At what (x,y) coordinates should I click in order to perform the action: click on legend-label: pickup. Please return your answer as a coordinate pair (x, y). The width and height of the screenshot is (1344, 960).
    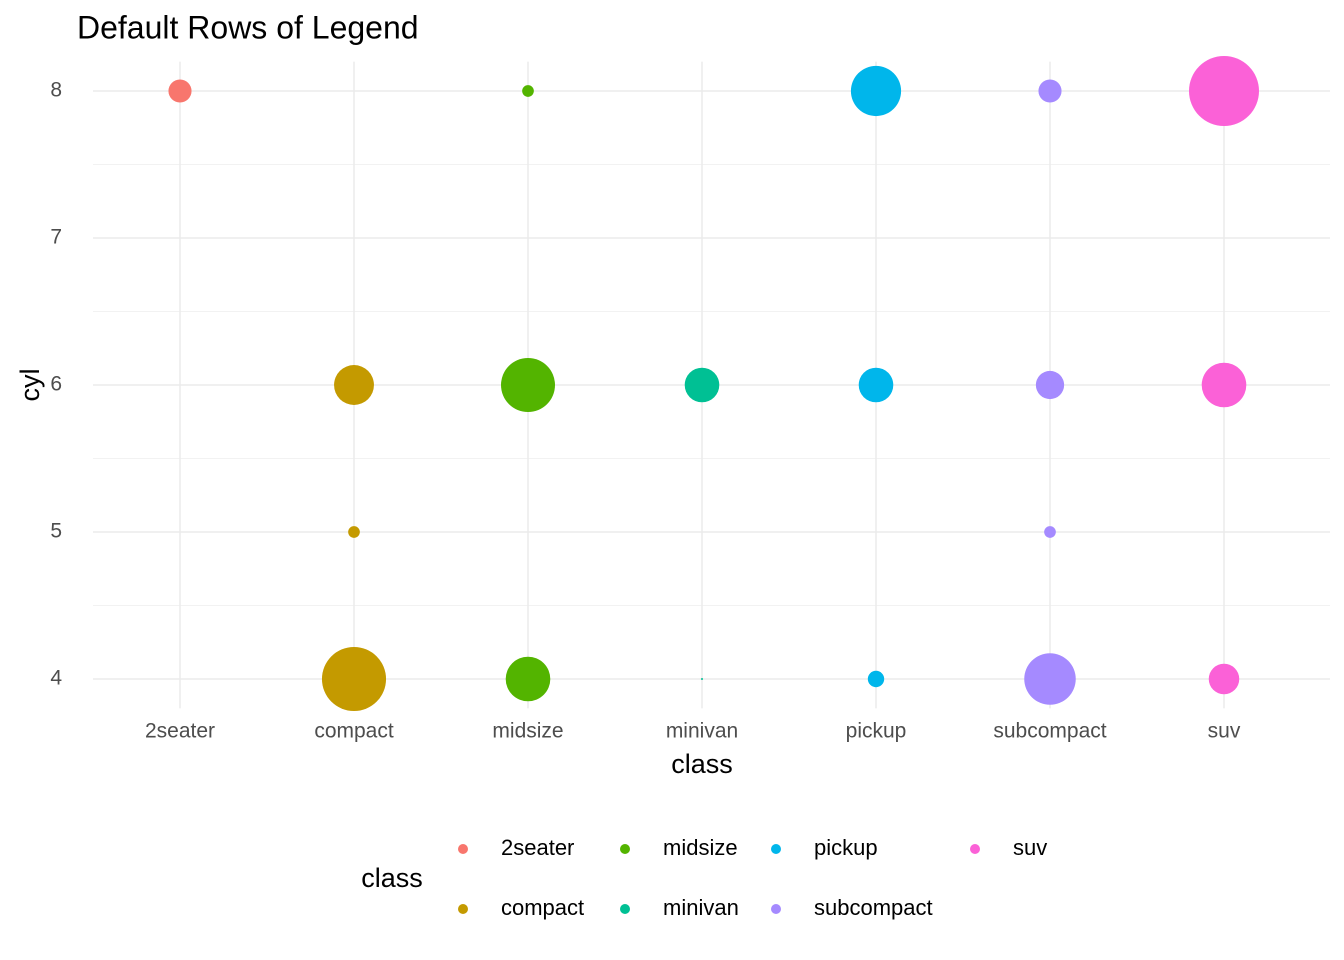
    Looking at the image, I should click on (846, 847).